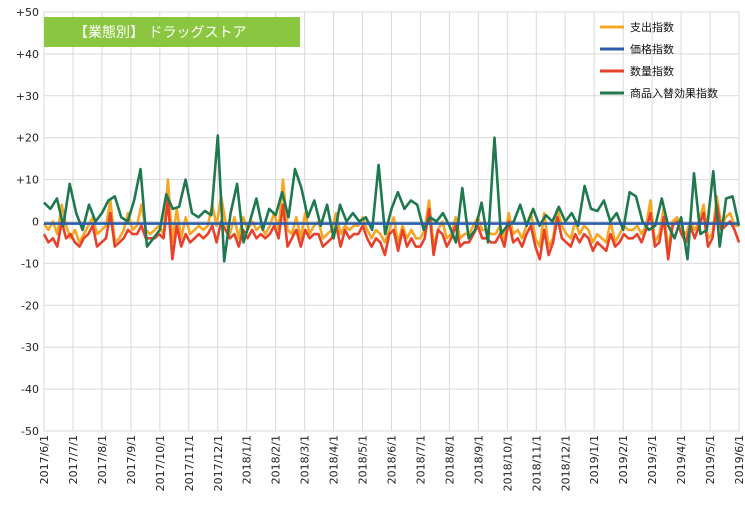 The width and height of the screenshot is (745, 510). What do you see at coordinates (681, 459) in the screenshot?
I see `x-tick-label: 2019/4/1` at bounding box center [681, 459].